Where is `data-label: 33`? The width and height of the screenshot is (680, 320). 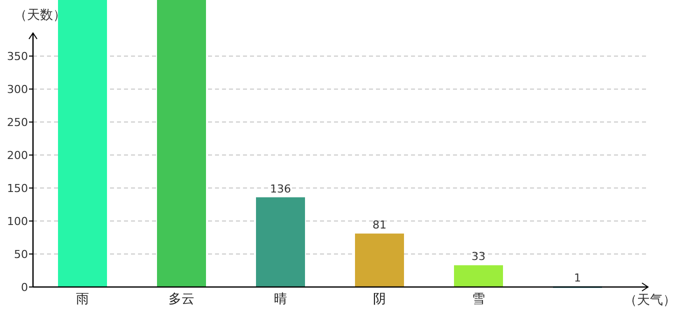 data-label: 33 is located at coordinates (479, 257).